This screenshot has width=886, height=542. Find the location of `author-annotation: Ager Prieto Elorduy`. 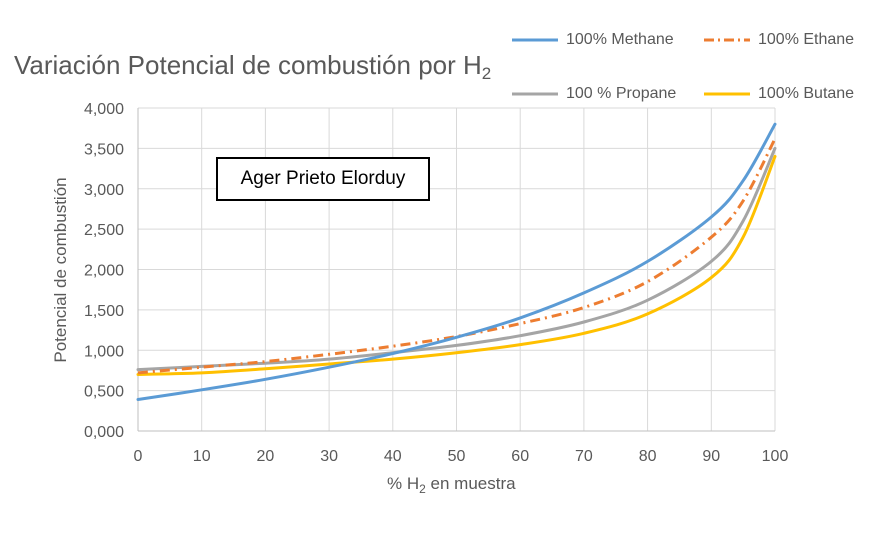

author-annotation: Ager Prieto Elorduy is located at coordinates (323, 179).